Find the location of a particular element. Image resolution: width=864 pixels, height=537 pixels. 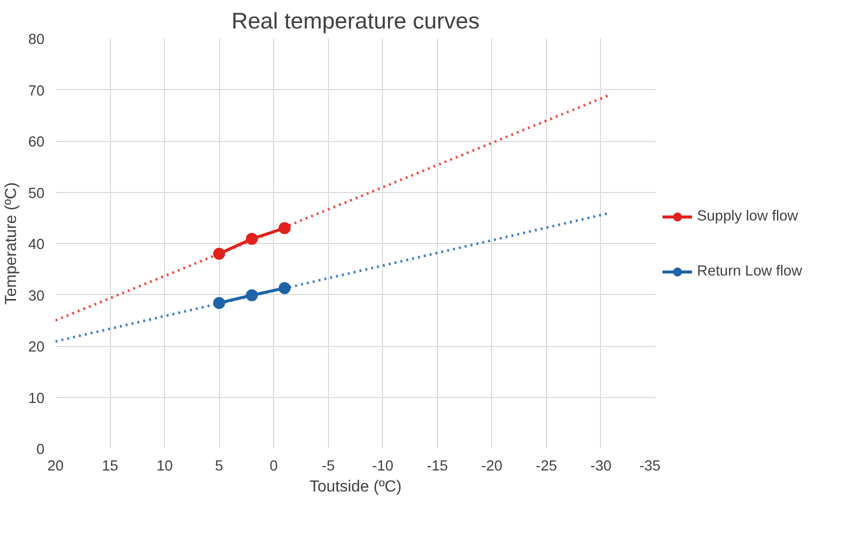

x-tick-label: -30 is located at coordinates (601, 466).